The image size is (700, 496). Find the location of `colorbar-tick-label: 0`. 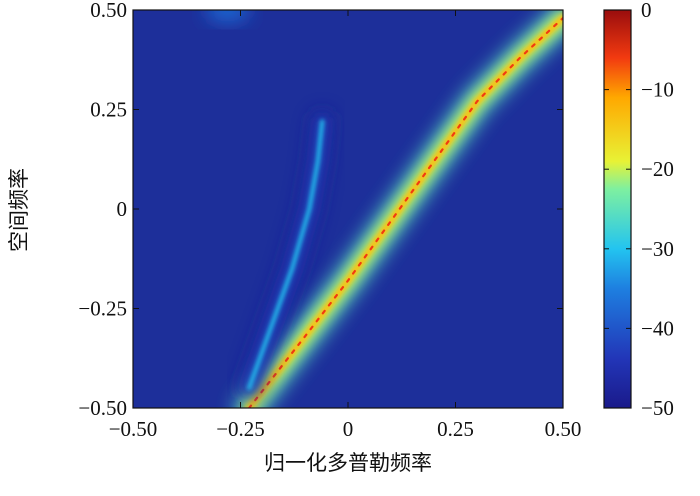

colorbar-tick-label: 0 is located at coordinates (646, 11).